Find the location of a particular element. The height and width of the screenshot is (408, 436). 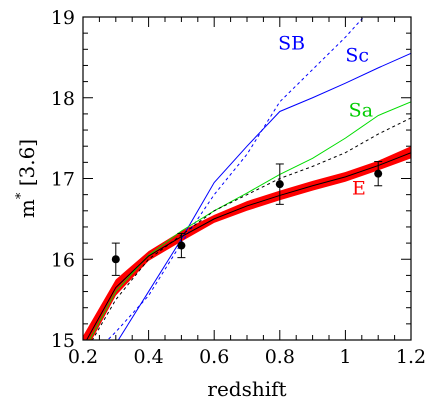

x-tick-label: 0.4 is located at coordinates (148, 357).